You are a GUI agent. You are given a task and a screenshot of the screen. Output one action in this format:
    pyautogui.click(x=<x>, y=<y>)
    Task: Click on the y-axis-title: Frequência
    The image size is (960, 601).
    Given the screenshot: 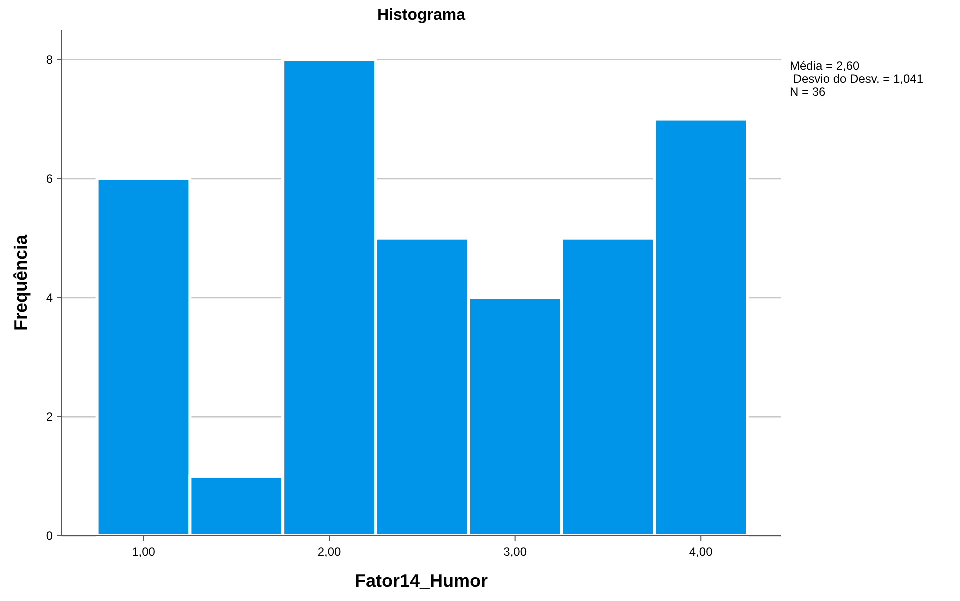 What is the action you would take?
    pyautogui.click(x=21, y=283)
    